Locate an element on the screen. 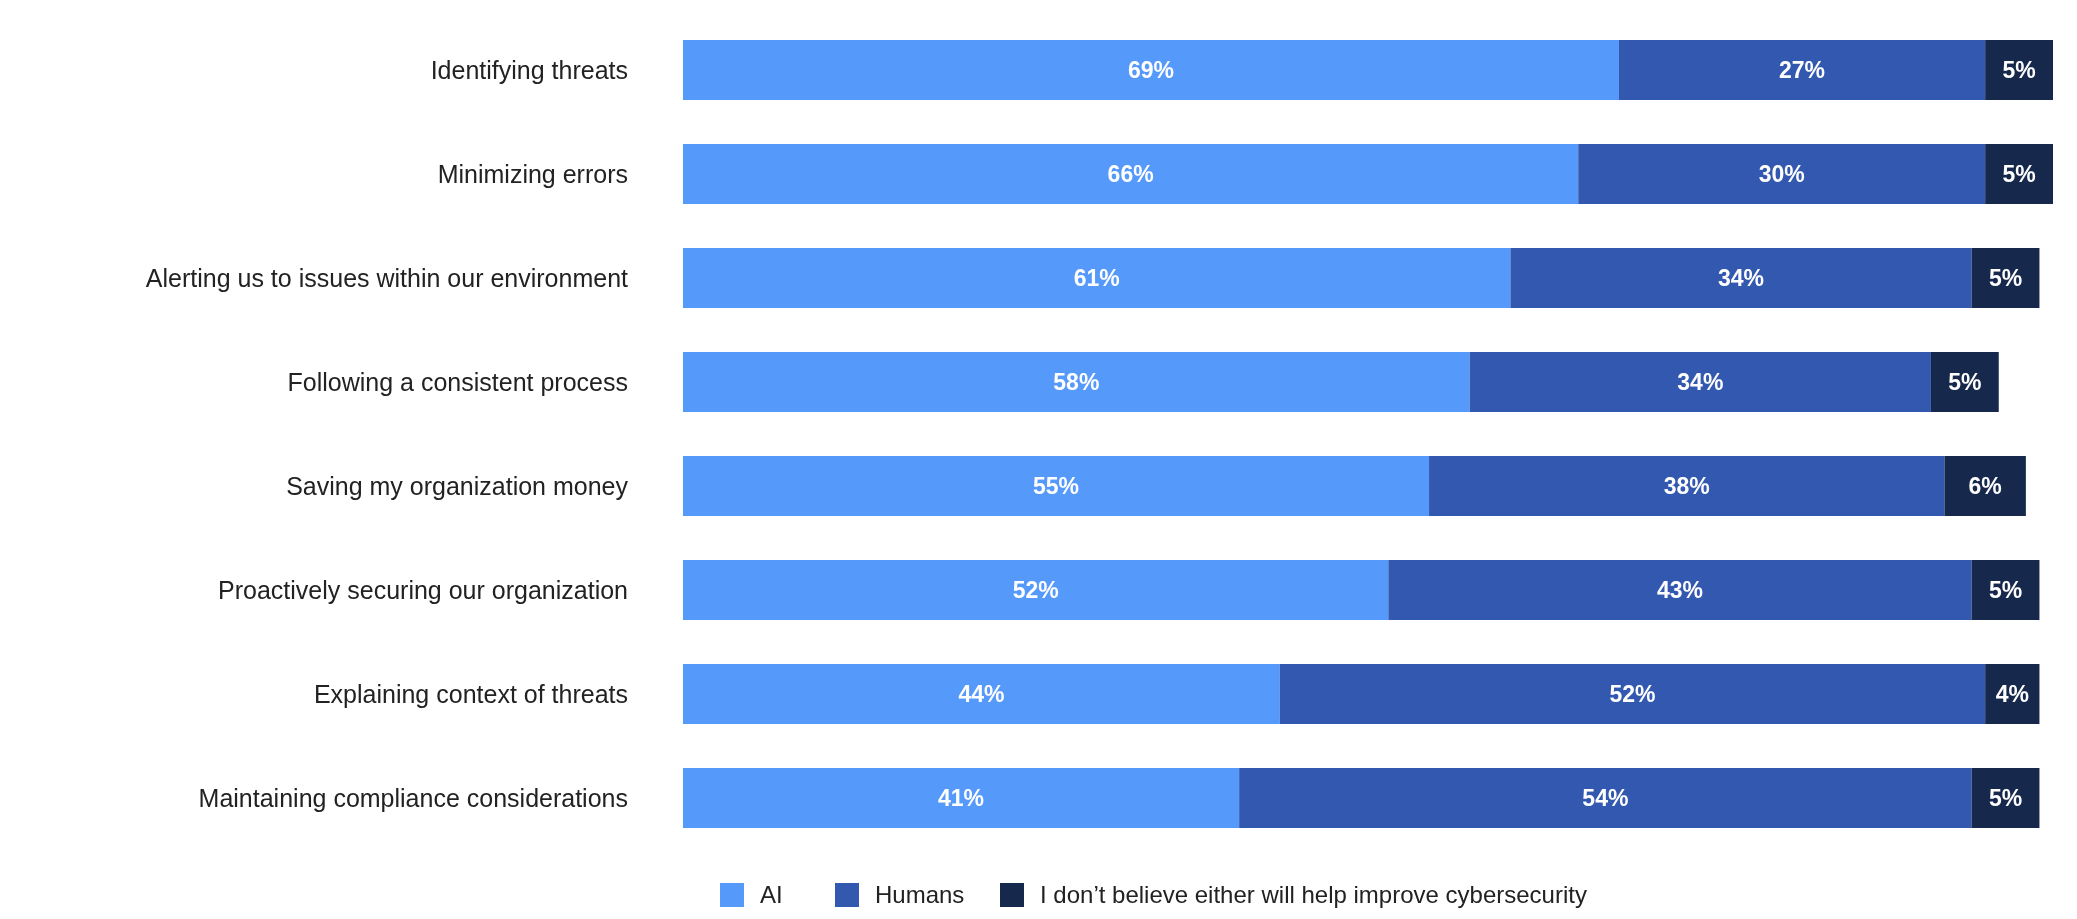 The width and height of the screenshot is (2077, 919). data-label: 58% is located at coordinates (1076, 382).